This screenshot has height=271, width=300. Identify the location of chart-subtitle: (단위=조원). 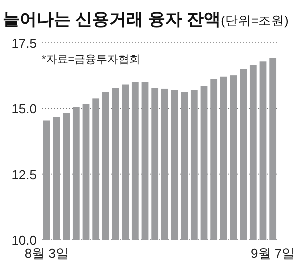
(255, 21).